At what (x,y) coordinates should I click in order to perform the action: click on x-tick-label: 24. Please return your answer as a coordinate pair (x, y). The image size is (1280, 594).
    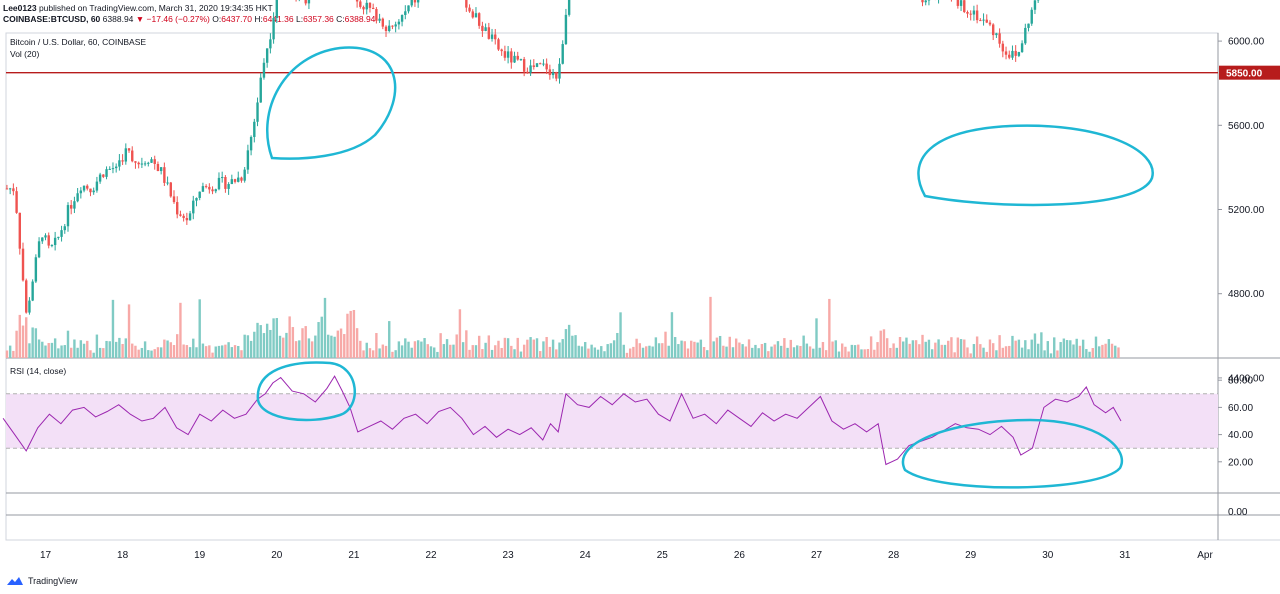
    Looking at the image, I should click on (586, 555).